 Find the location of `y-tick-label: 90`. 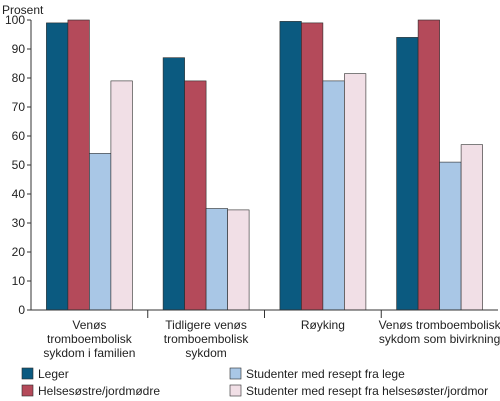

y-tick-label: 90 is located at coordinates (19, 49).